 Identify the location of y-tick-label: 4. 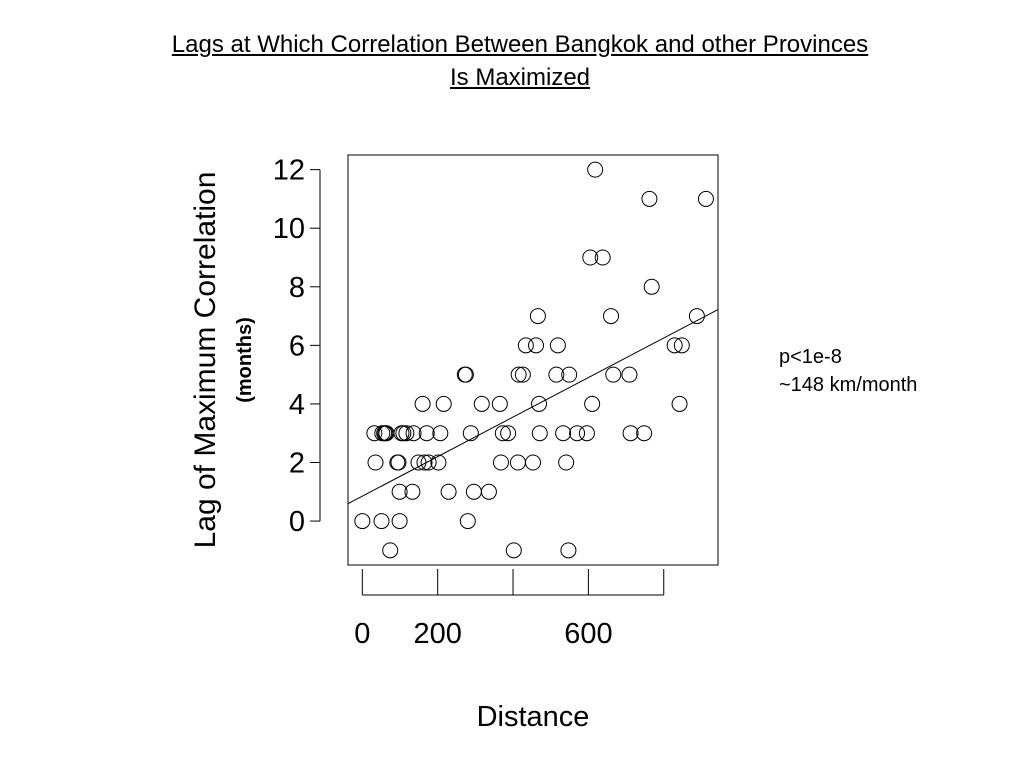
(297, 405).